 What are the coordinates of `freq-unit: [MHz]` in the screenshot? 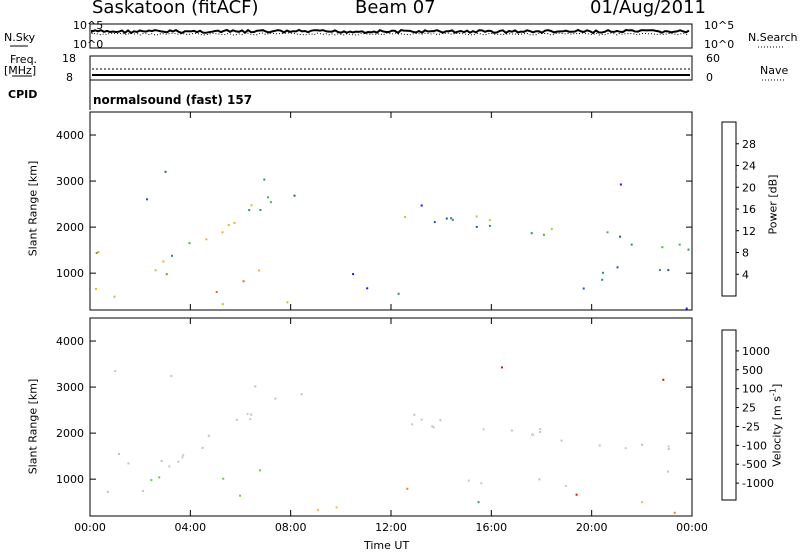 It's located at (20, 70).